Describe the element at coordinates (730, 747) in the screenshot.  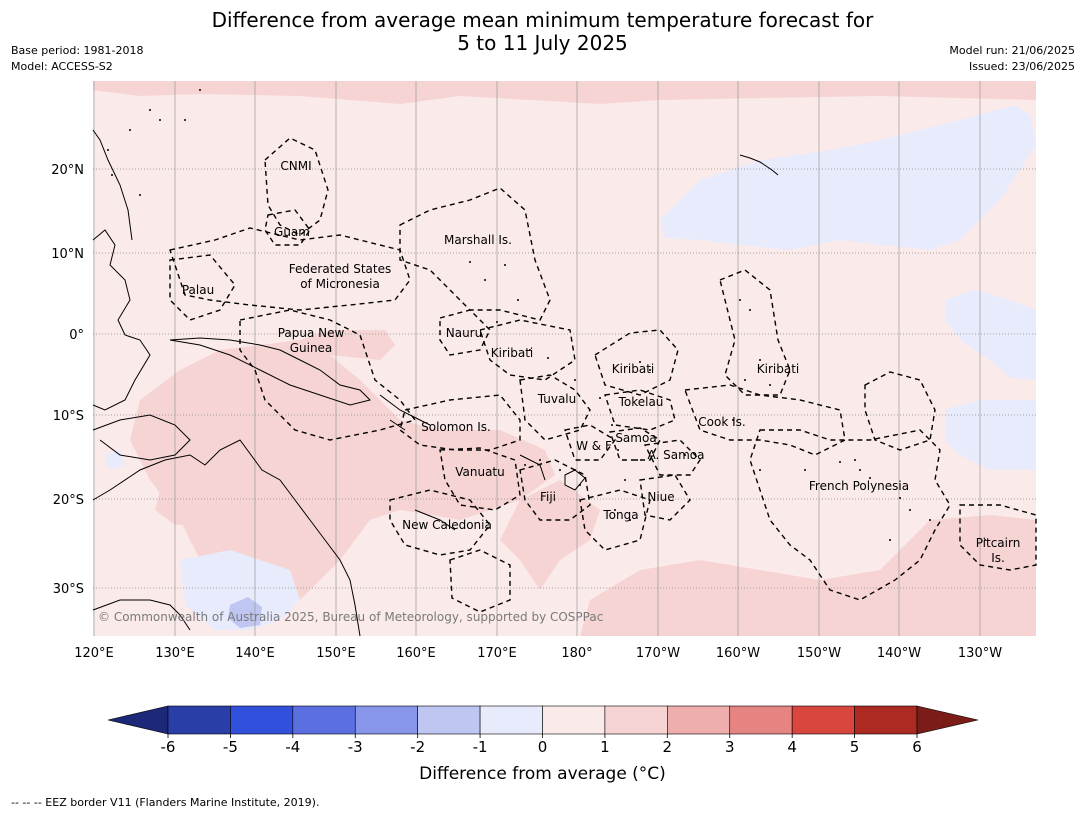
I see `colorbar-tick-label: 3` at that location.